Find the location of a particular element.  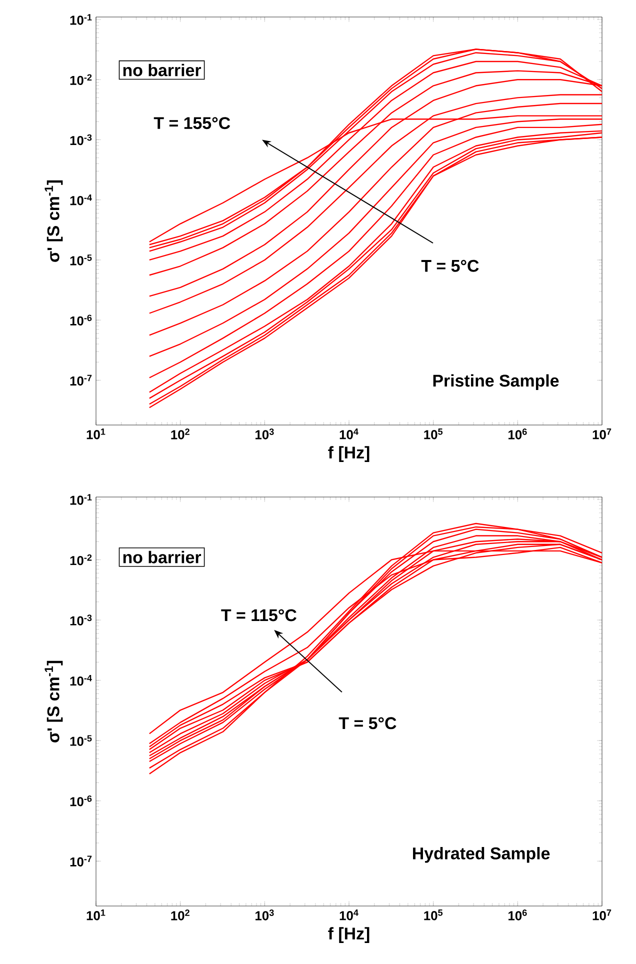

annotation: T = 115°C is located at coordinates (258, 615).